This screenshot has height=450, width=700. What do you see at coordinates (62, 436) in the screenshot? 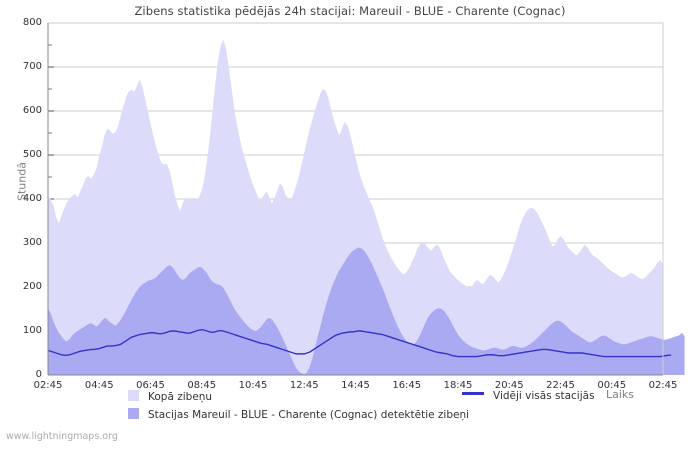
I see `watermark: www.lightningmaps.org` at bounding box center [62, 436].